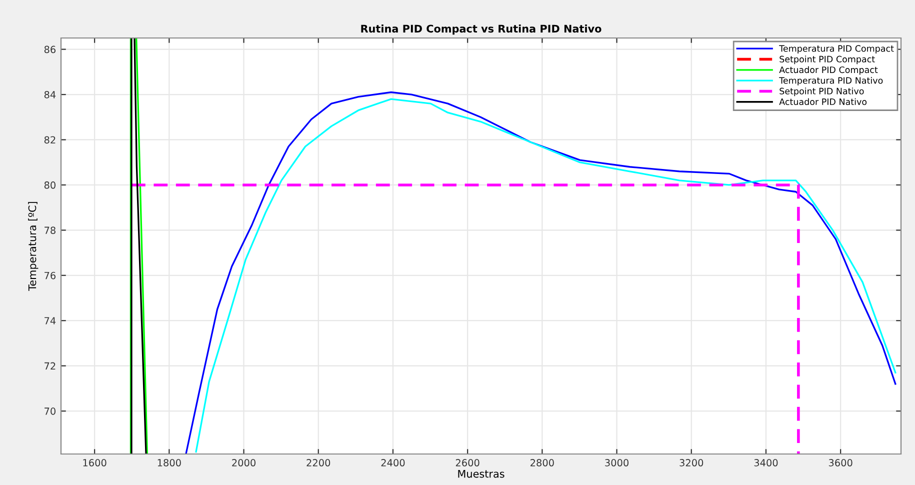  I want to click on x-tick-label: 1600, so click(94, 462).